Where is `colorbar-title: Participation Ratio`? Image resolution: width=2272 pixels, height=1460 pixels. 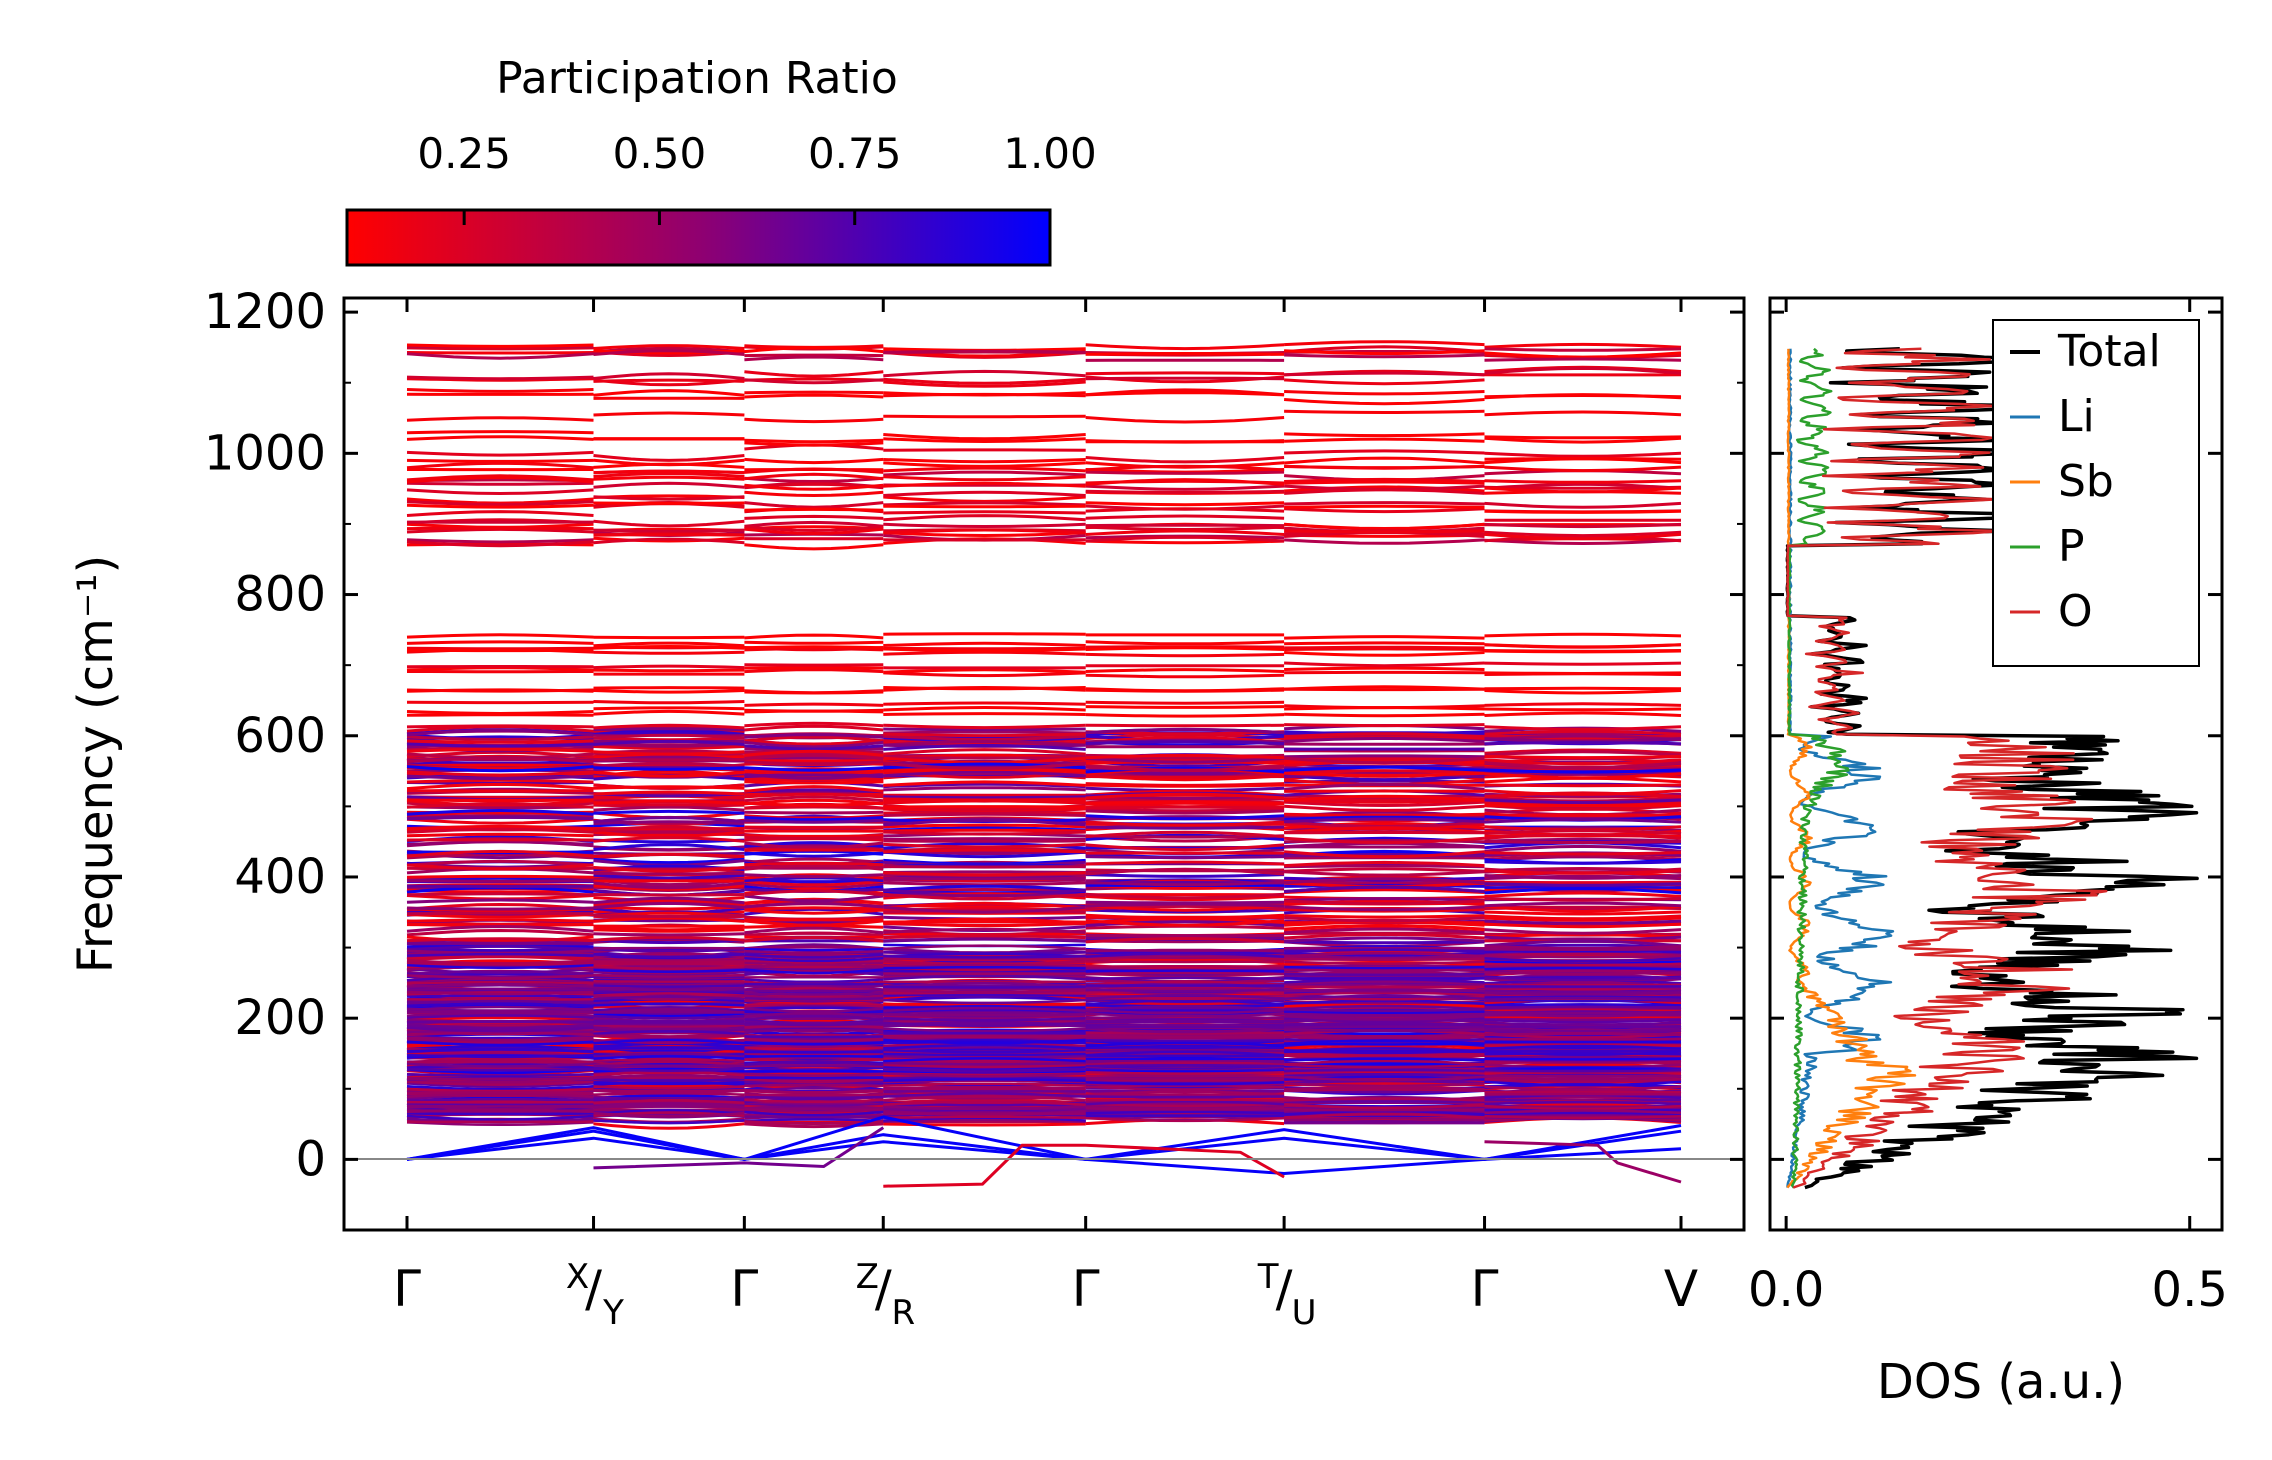
colorbar-title: Participation Ratio is located at coordinates (697, 78).